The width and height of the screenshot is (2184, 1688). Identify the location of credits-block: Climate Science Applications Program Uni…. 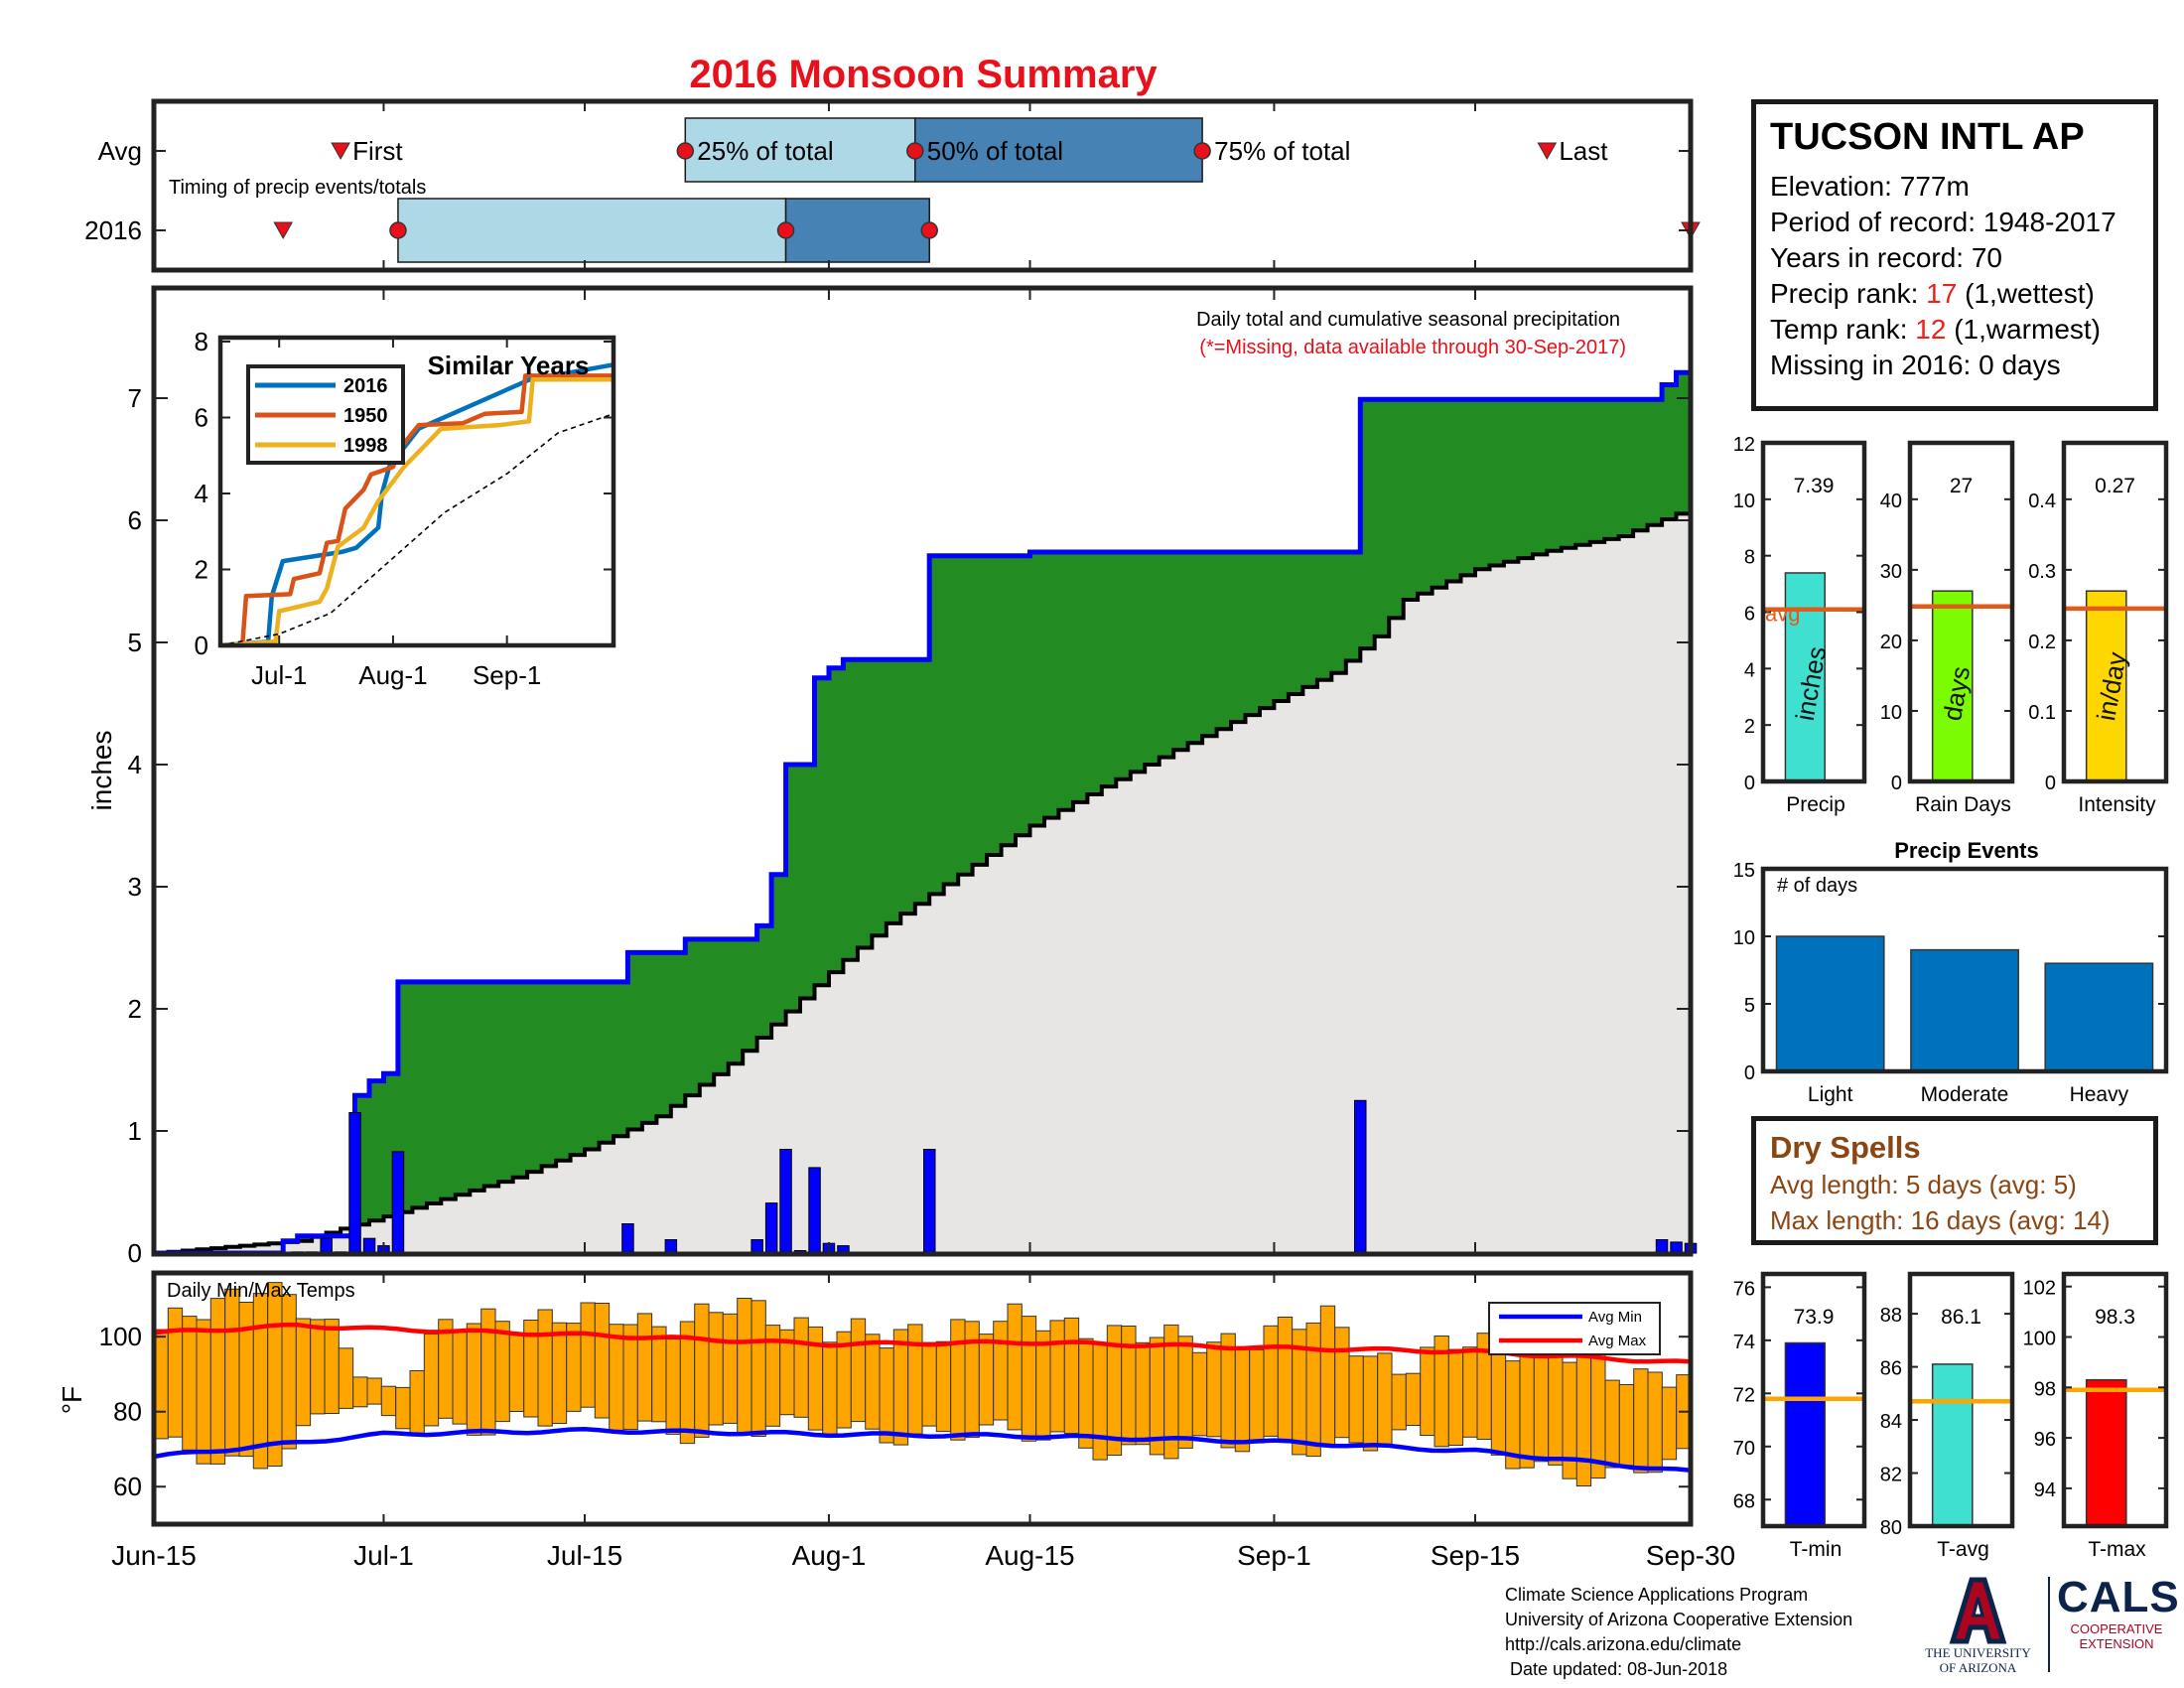
(1678, 1632).